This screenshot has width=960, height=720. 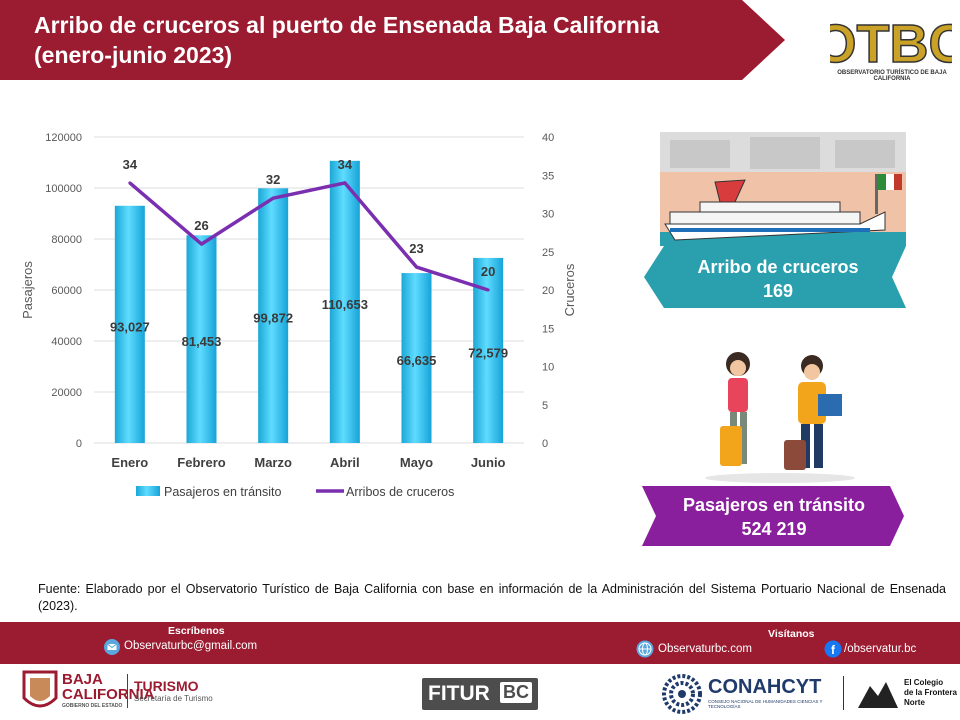 What do you see at coordinates (191, 646) in the screenshot?
I see `email-link: Observaturbc@gmail.com` at bounding box center [191, 646].